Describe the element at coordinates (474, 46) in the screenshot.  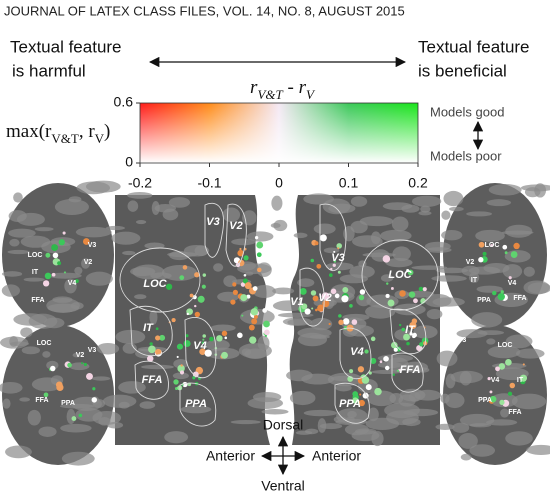
I see `note: Textual feature` at that location.